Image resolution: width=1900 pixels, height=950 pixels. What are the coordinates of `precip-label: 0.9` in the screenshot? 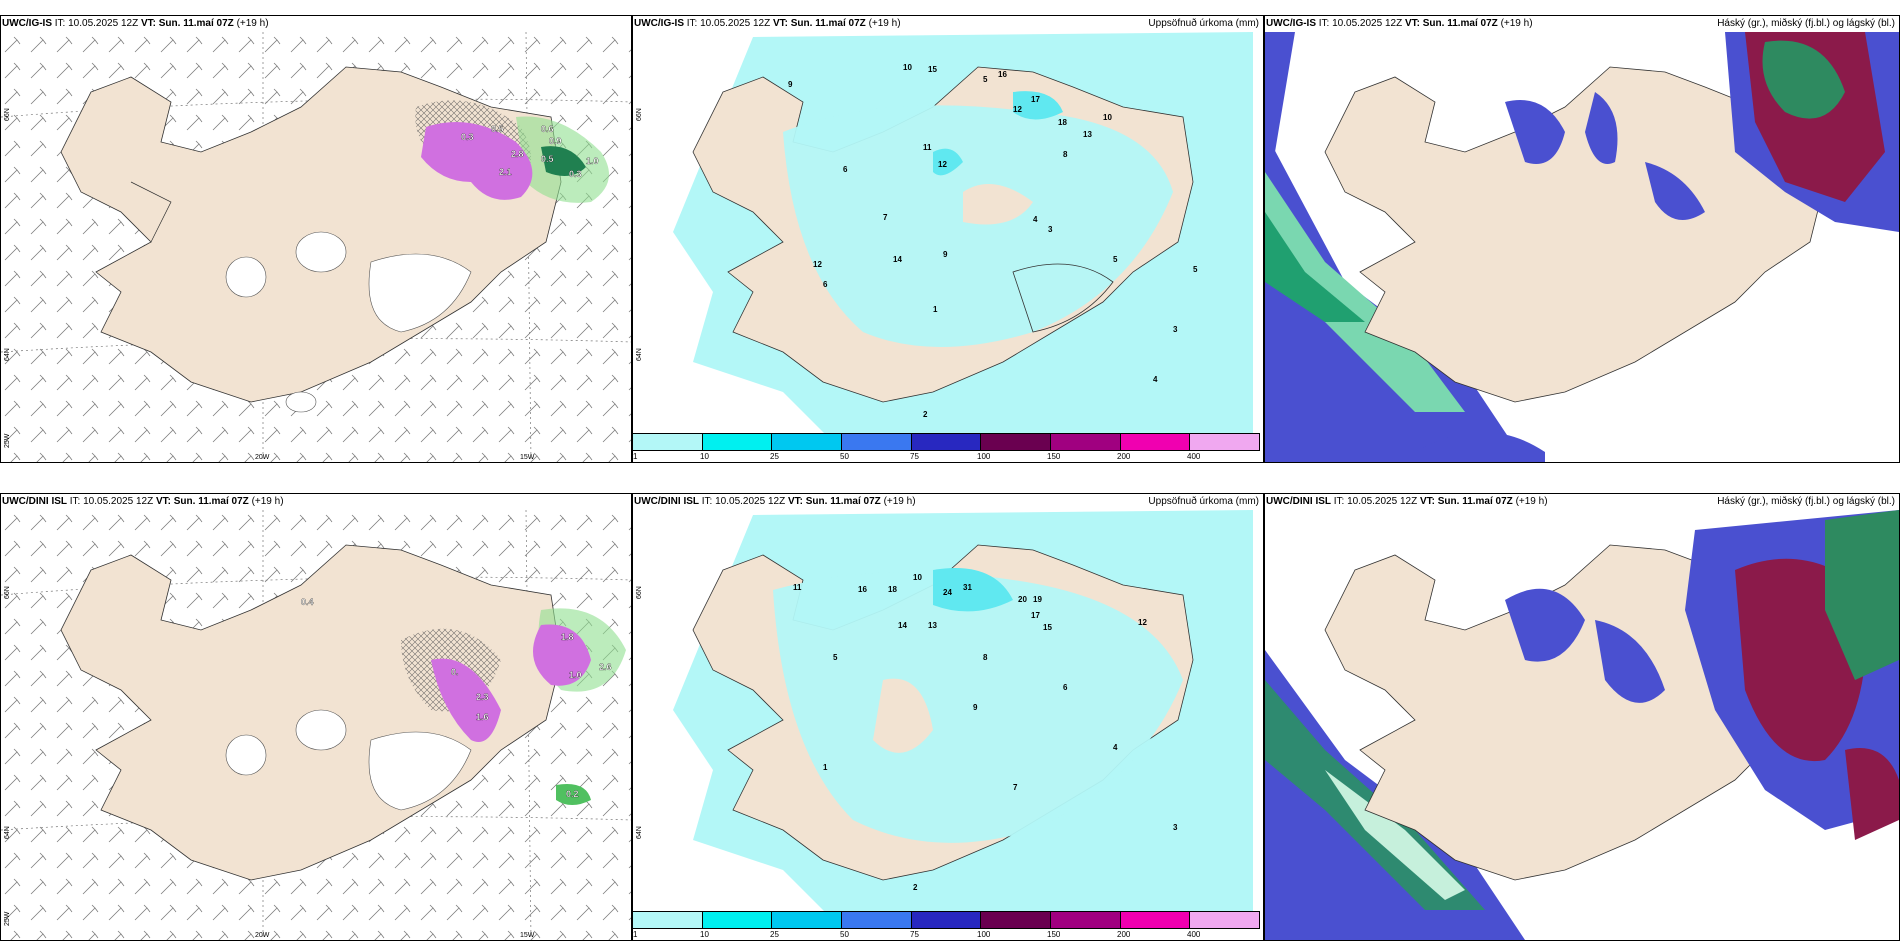 It's located at (555, 141).